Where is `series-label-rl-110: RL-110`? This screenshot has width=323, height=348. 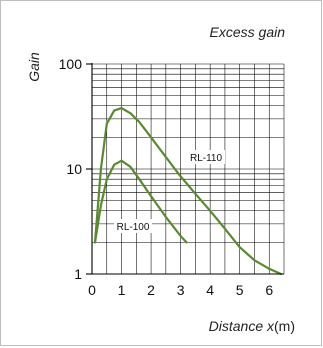
series-label-rl-110: RL-110 is located at coordinates (206, 158).